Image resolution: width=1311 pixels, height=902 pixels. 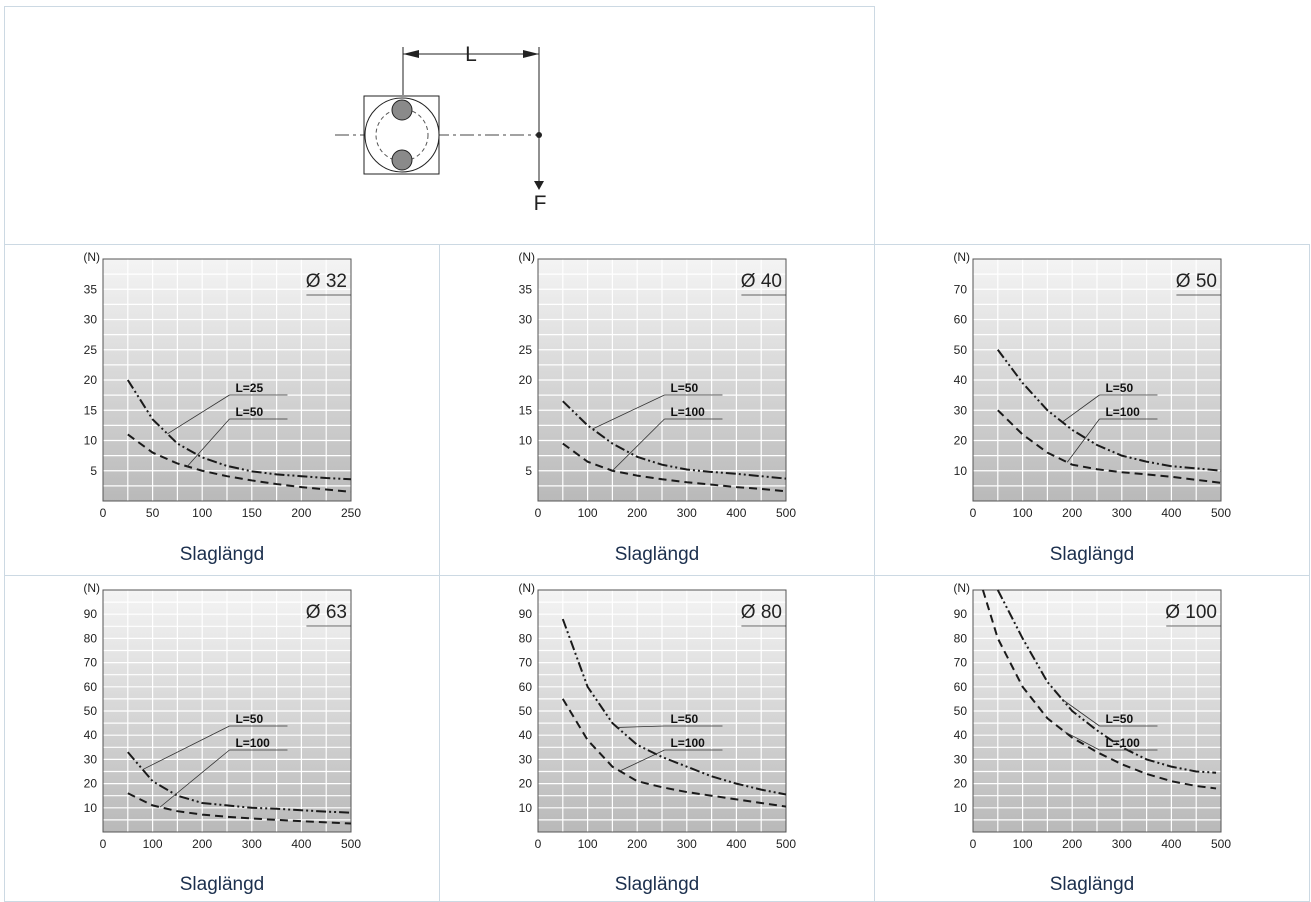 I want to click on y-tick-label: 25, so click(x=526, y=350).